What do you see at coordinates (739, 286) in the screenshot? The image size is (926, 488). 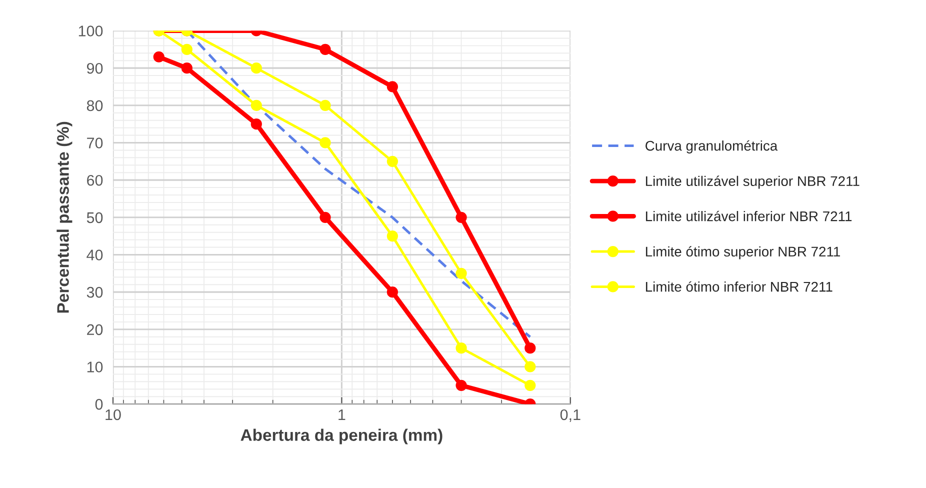 I see `legend-label: Limite ótimo inferior NBR 7211` at bounding box center [739, 286].